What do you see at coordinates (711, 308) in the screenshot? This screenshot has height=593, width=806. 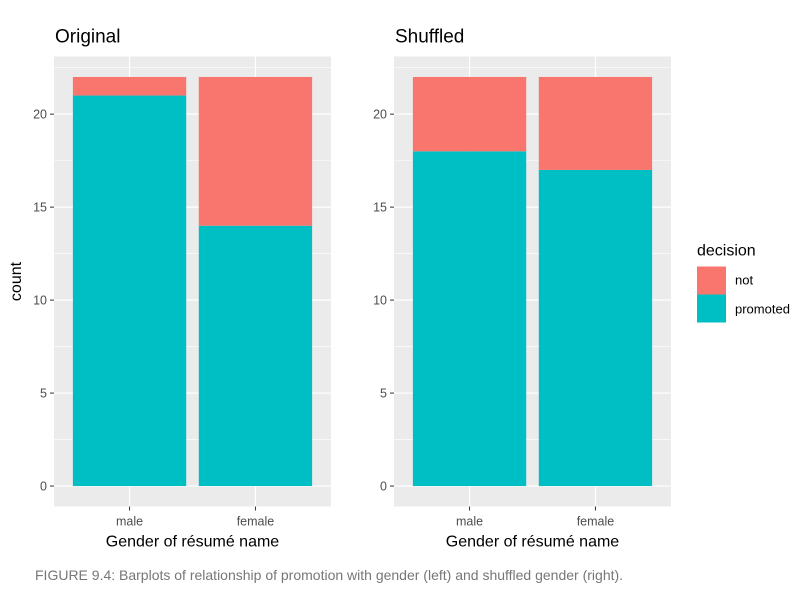 I see `legend-key-promoted` at bounding box center [711, 308].